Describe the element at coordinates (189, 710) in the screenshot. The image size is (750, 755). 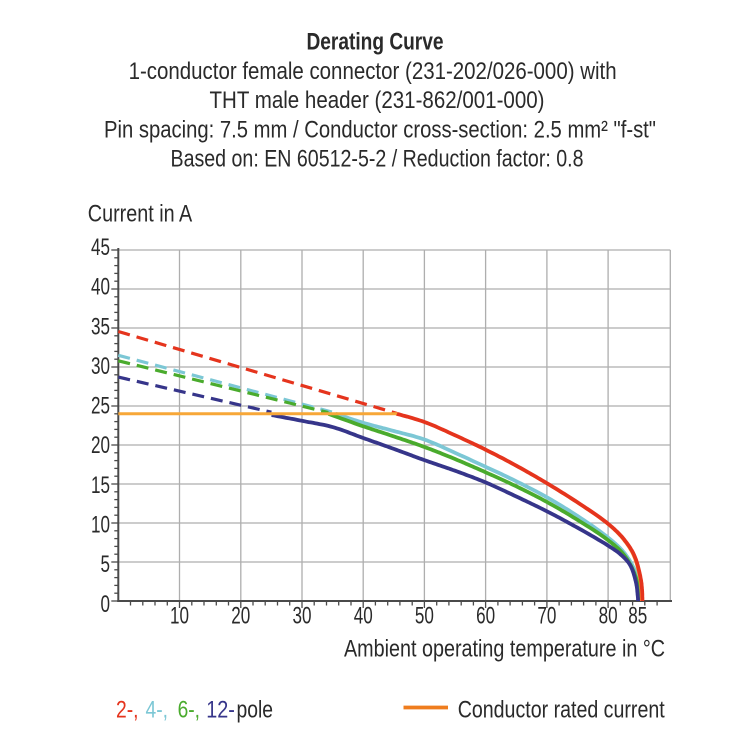
I see `svg-text: 6-,` at that location.